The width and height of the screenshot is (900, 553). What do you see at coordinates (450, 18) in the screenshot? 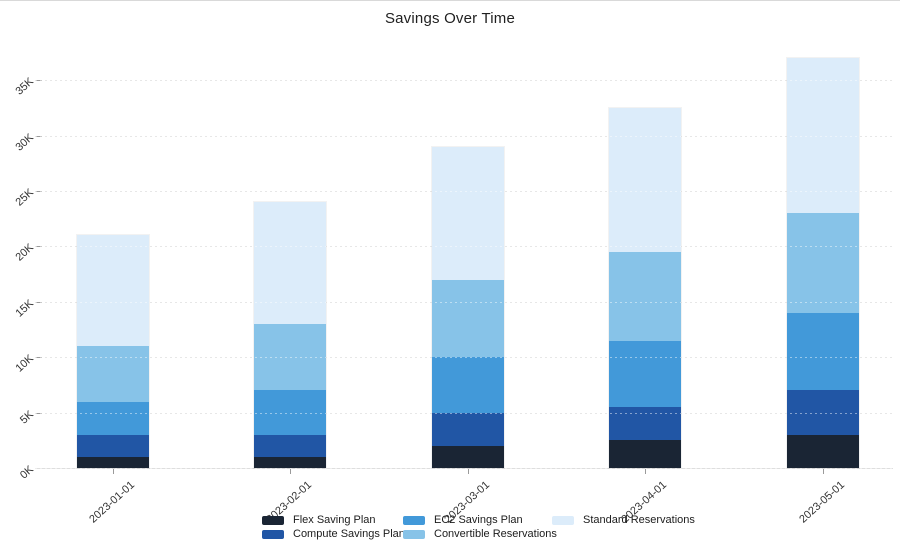
I see `chart-title: Savings Over Time` at bounding box center [450, 18].